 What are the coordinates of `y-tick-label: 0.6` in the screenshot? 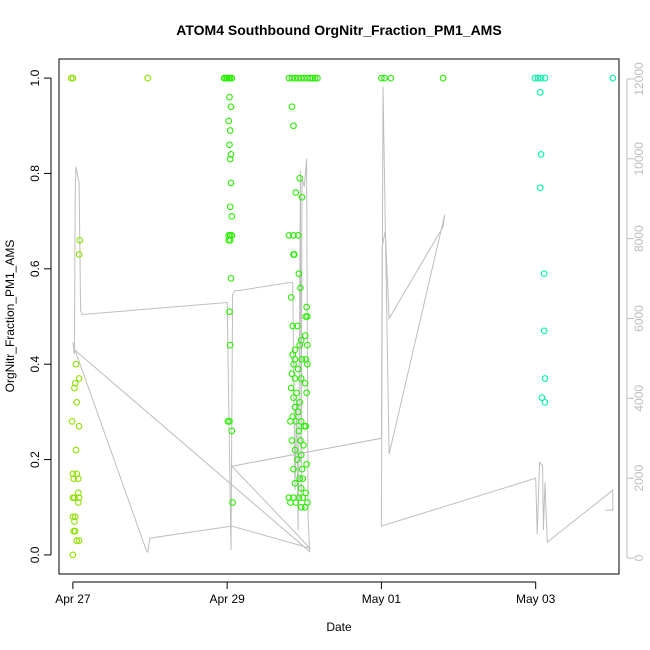 It's located at (35, 268).